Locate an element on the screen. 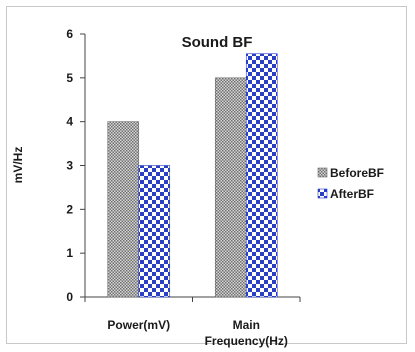 This screenshot has width=415, height=352. y-tick-label: 4 is located at coordinates (69, 122).